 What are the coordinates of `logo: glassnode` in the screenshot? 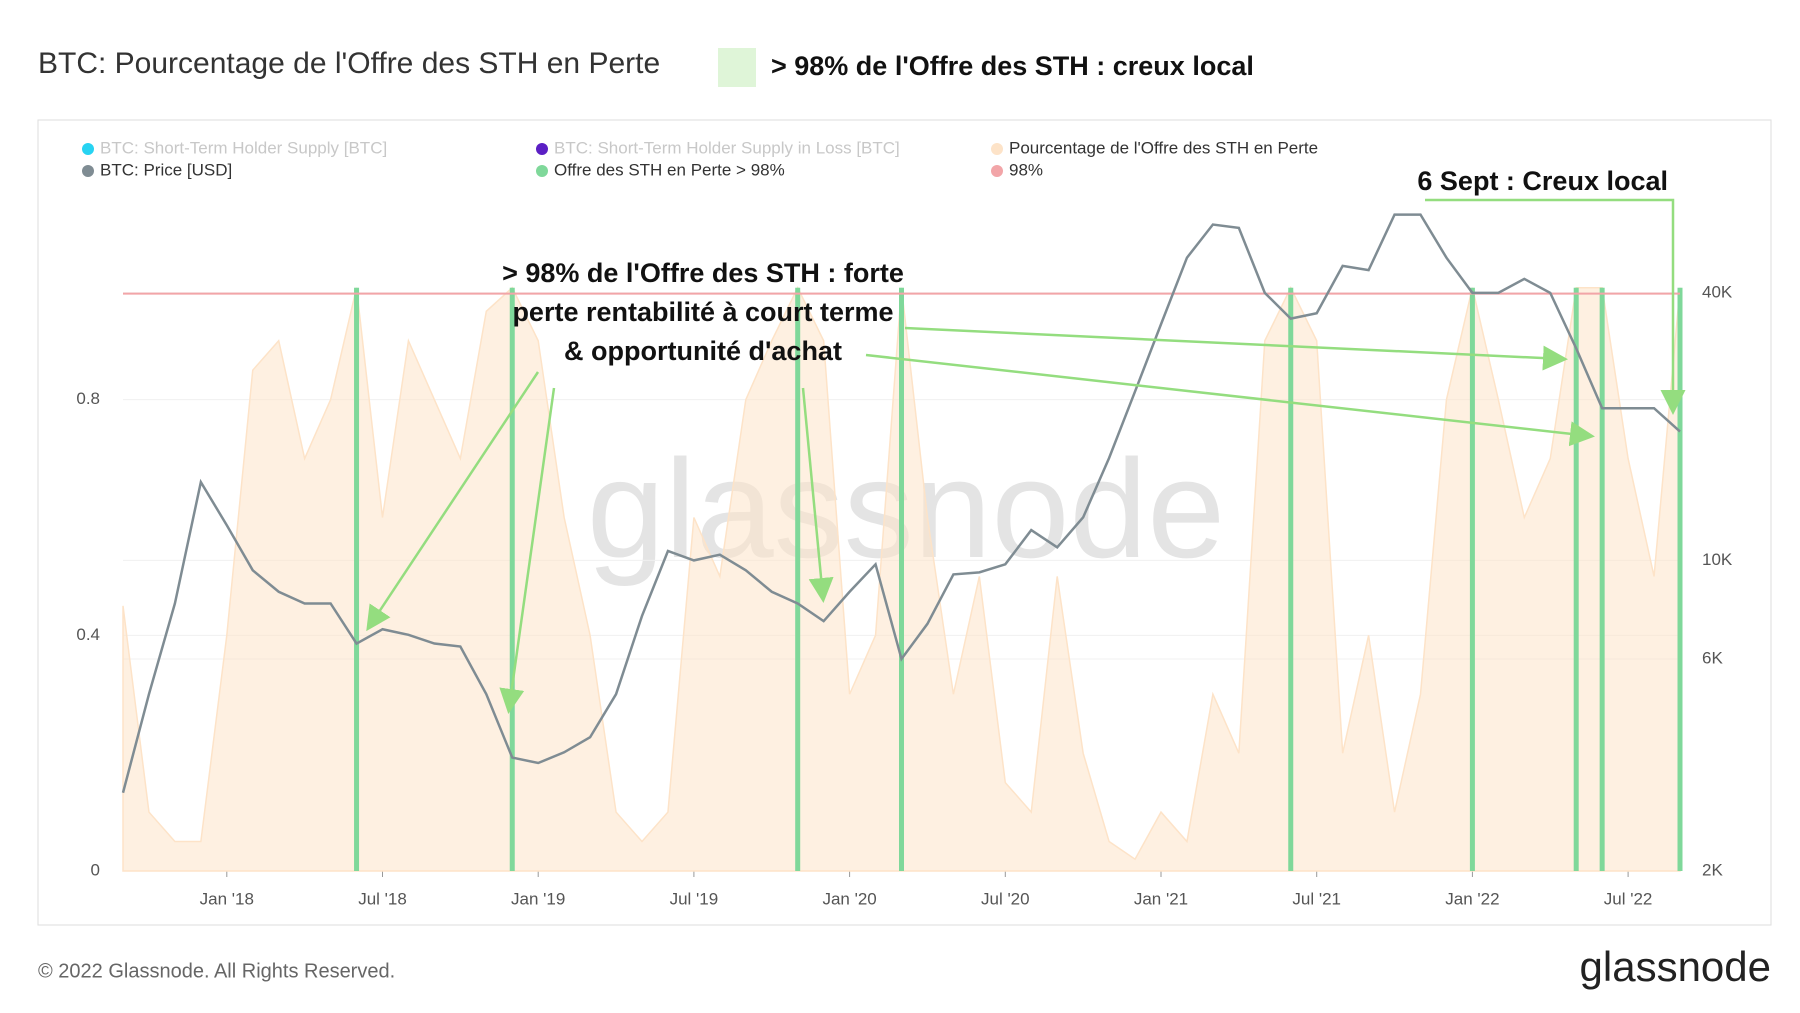 It's located at (1675, 966).